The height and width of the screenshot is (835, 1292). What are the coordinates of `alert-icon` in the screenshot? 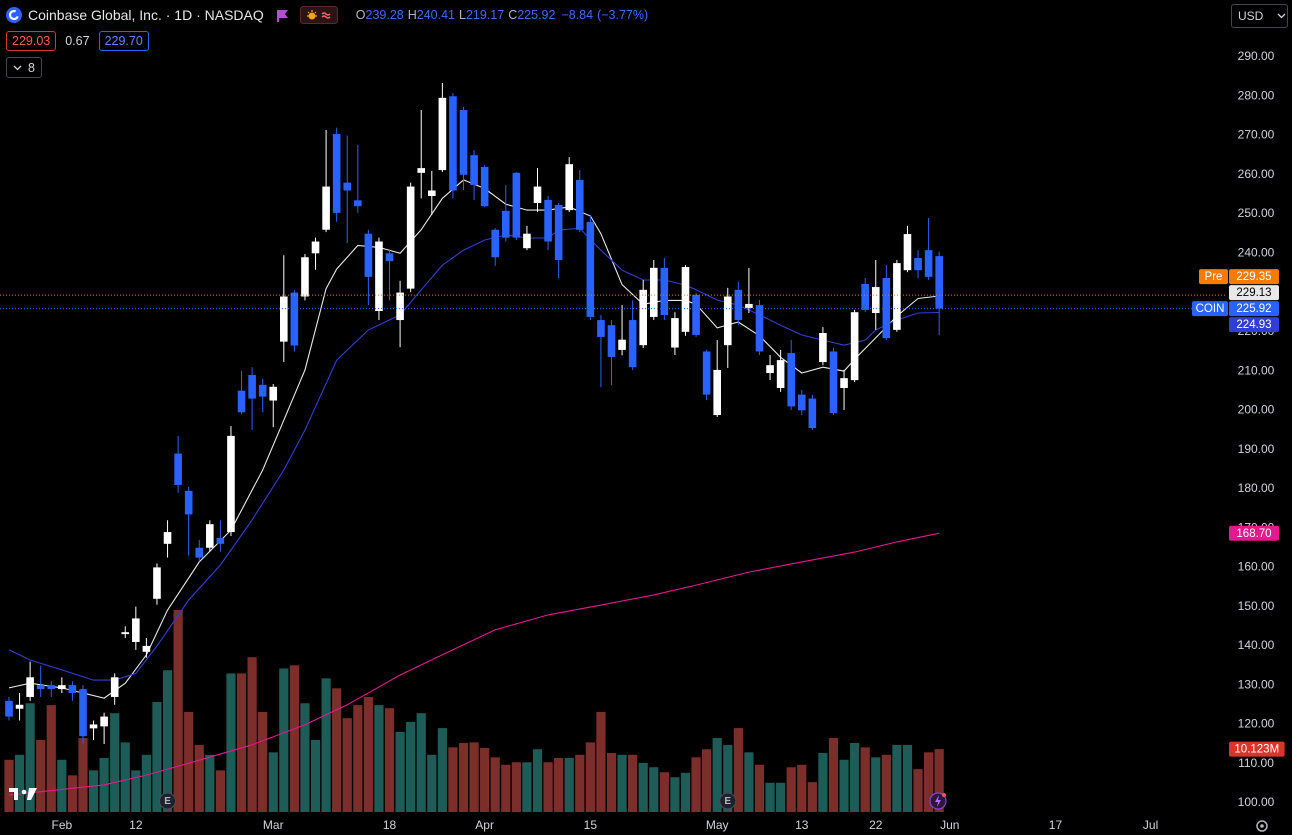 It's located at (938, 801).